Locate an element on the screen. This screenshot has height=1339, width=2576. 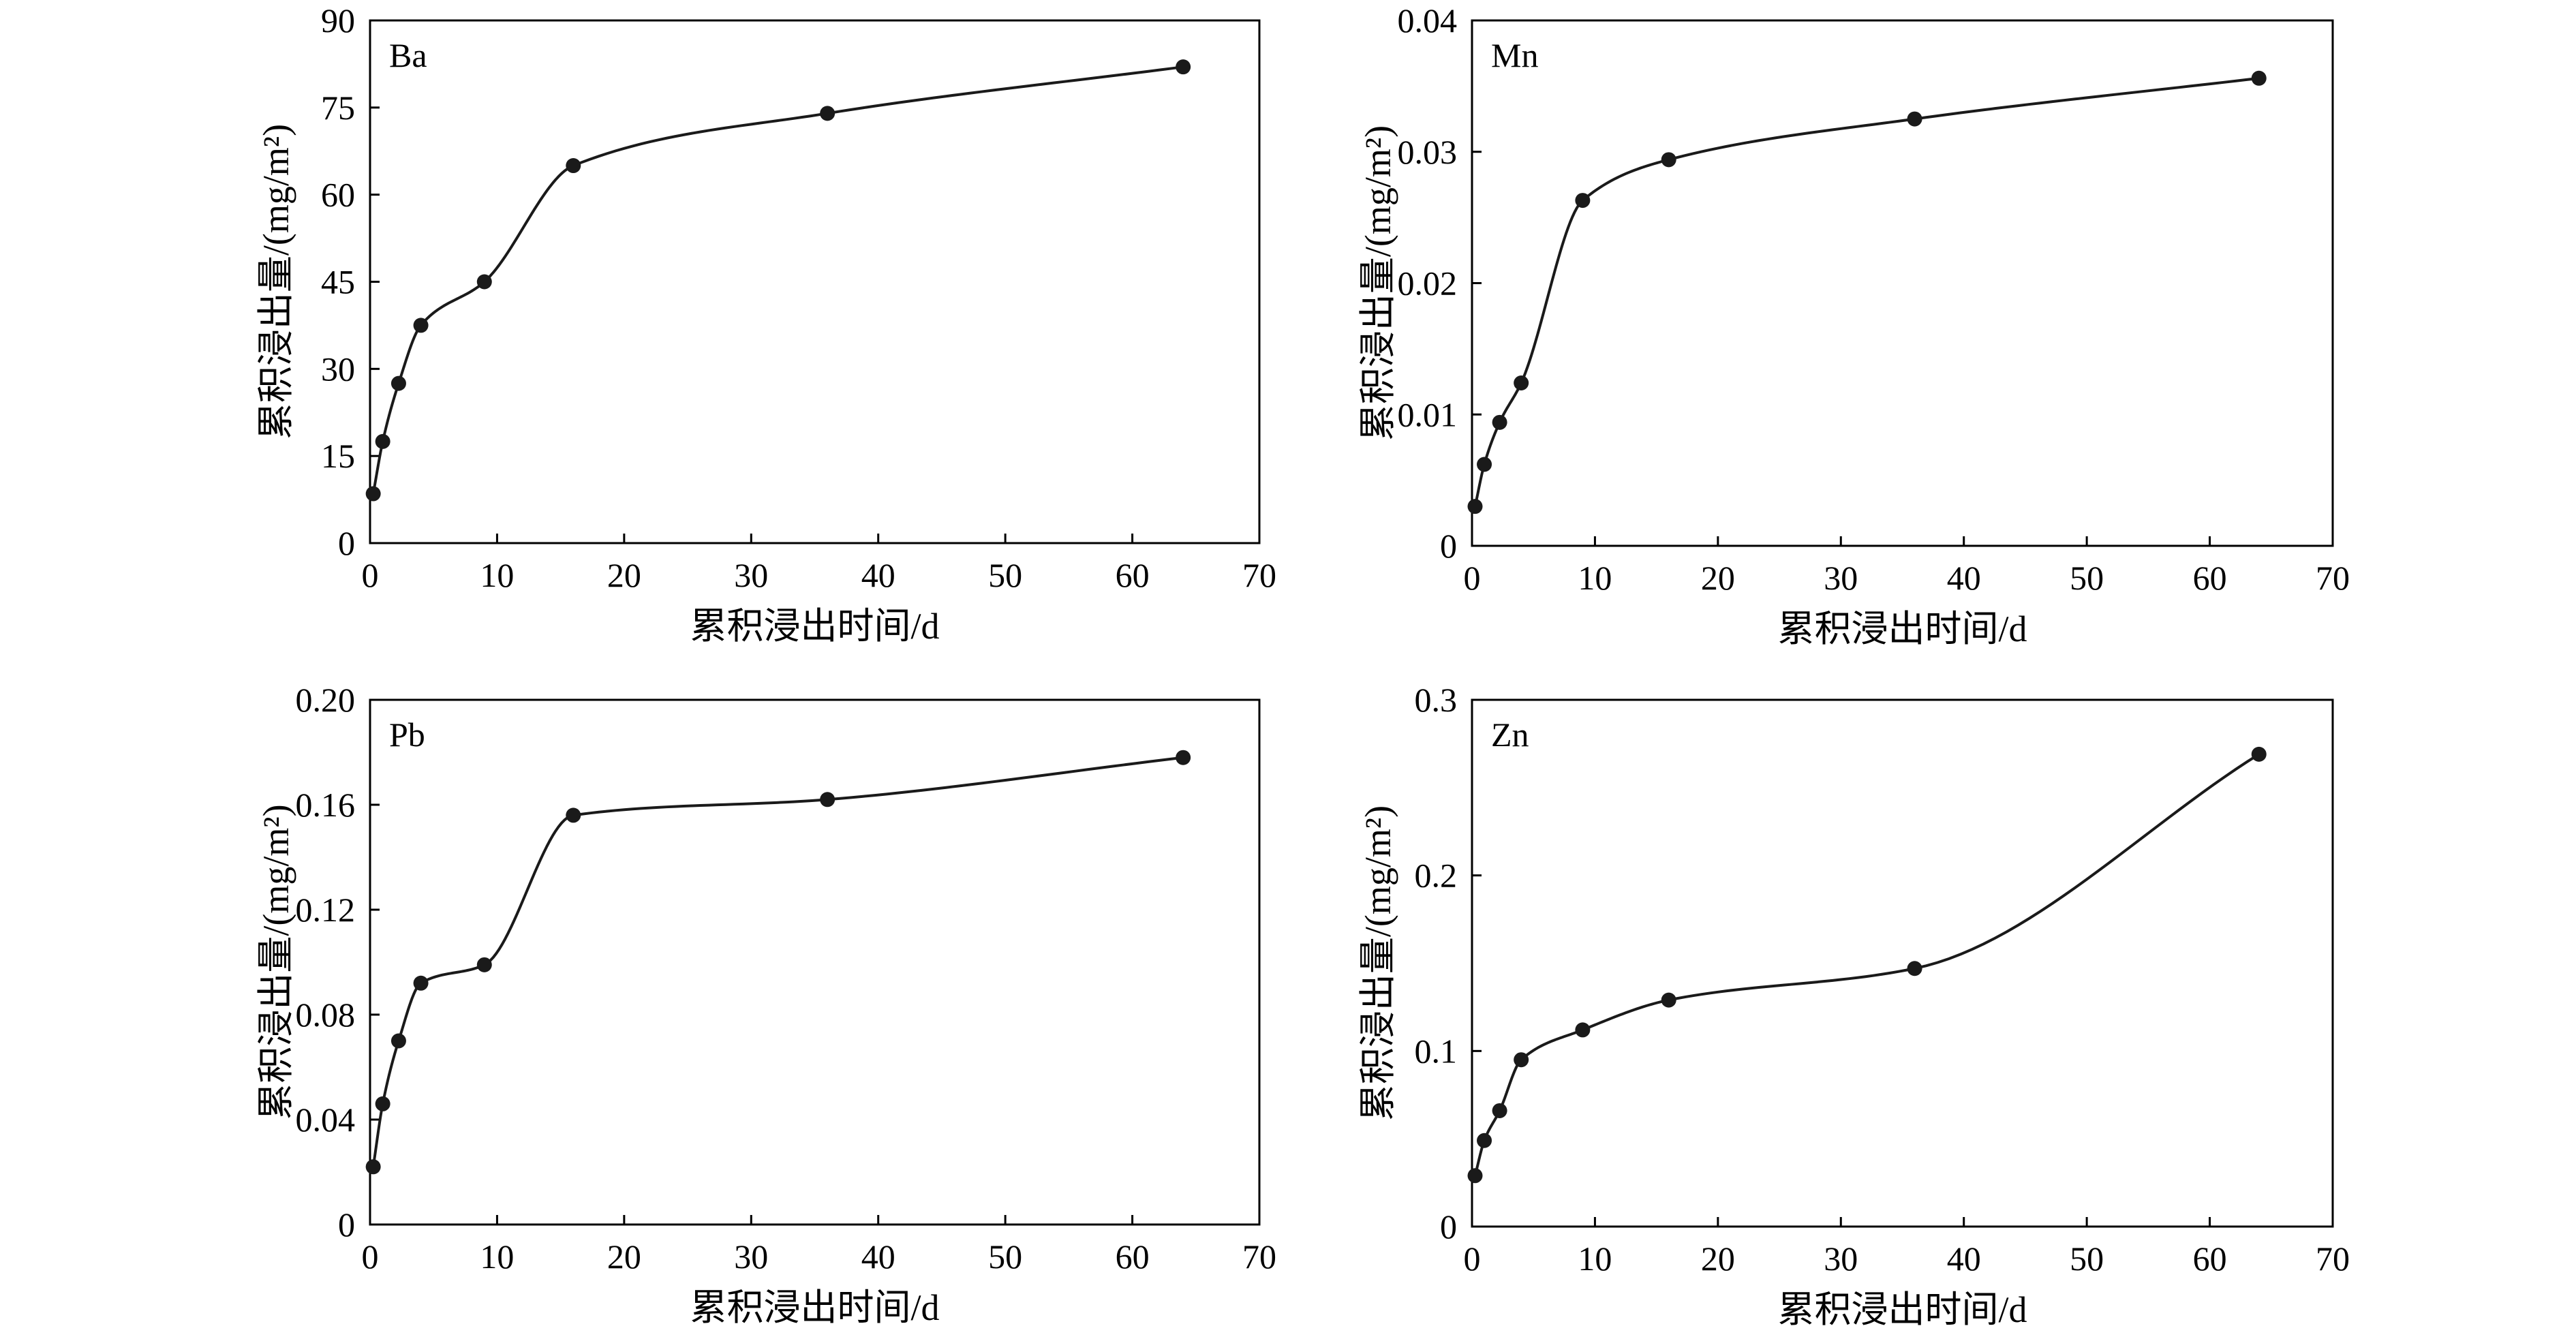
y-tick-label-90: 90 is located at coordinates (338, 21).